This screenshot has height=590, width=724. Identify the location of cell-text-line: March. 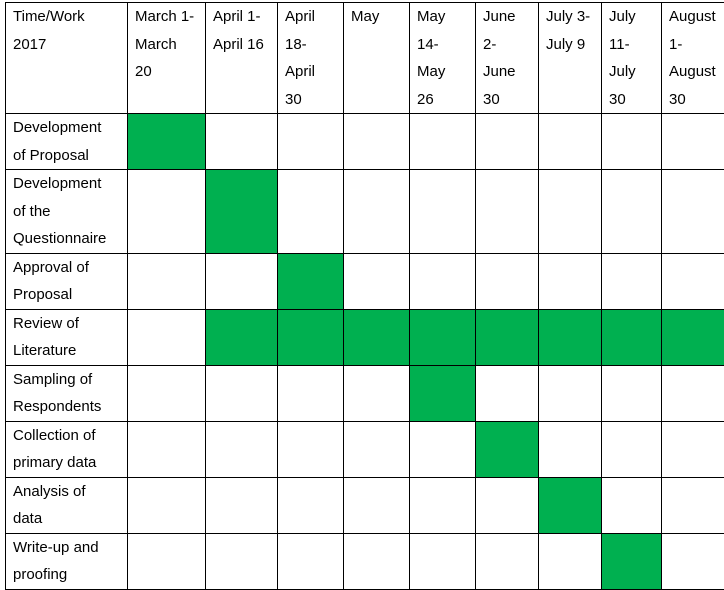
(170, 45).